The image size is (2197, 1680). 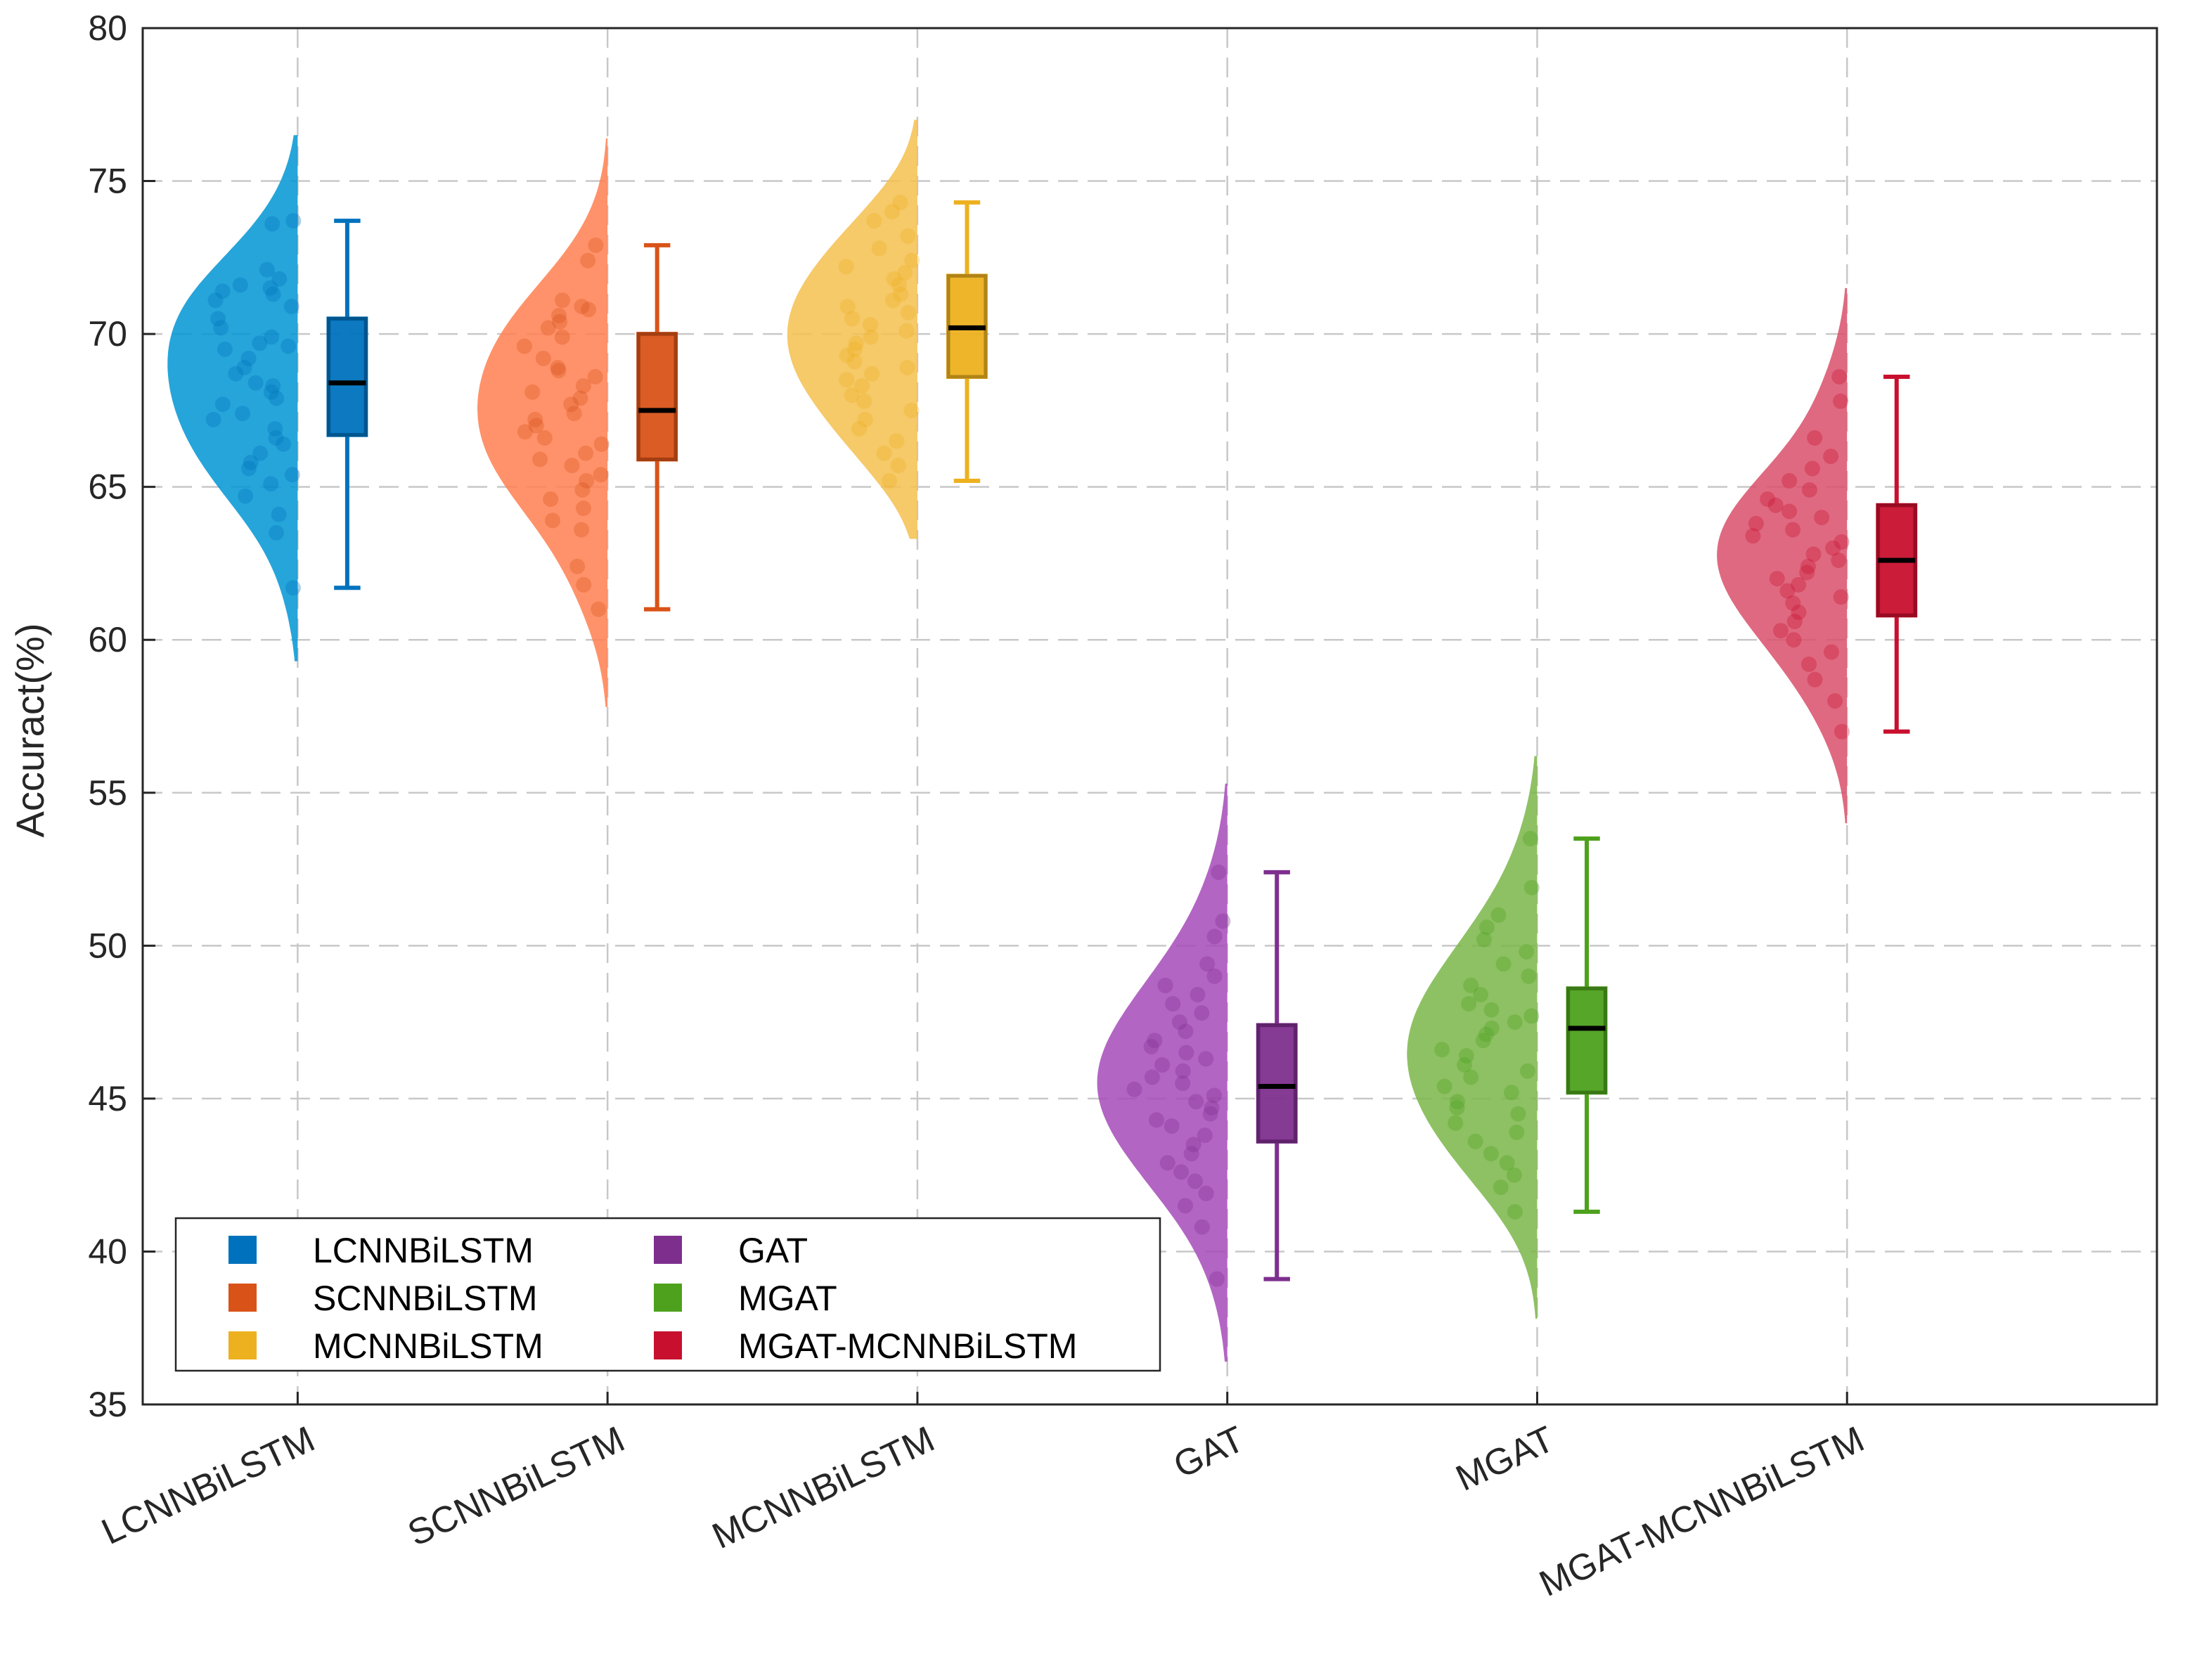 What do you see at coordinates (1701, 1512) in the screenshot?
I see `x-category-label: MGAT-MCNNBiLSTM` at bounding box center [1701, 1512].